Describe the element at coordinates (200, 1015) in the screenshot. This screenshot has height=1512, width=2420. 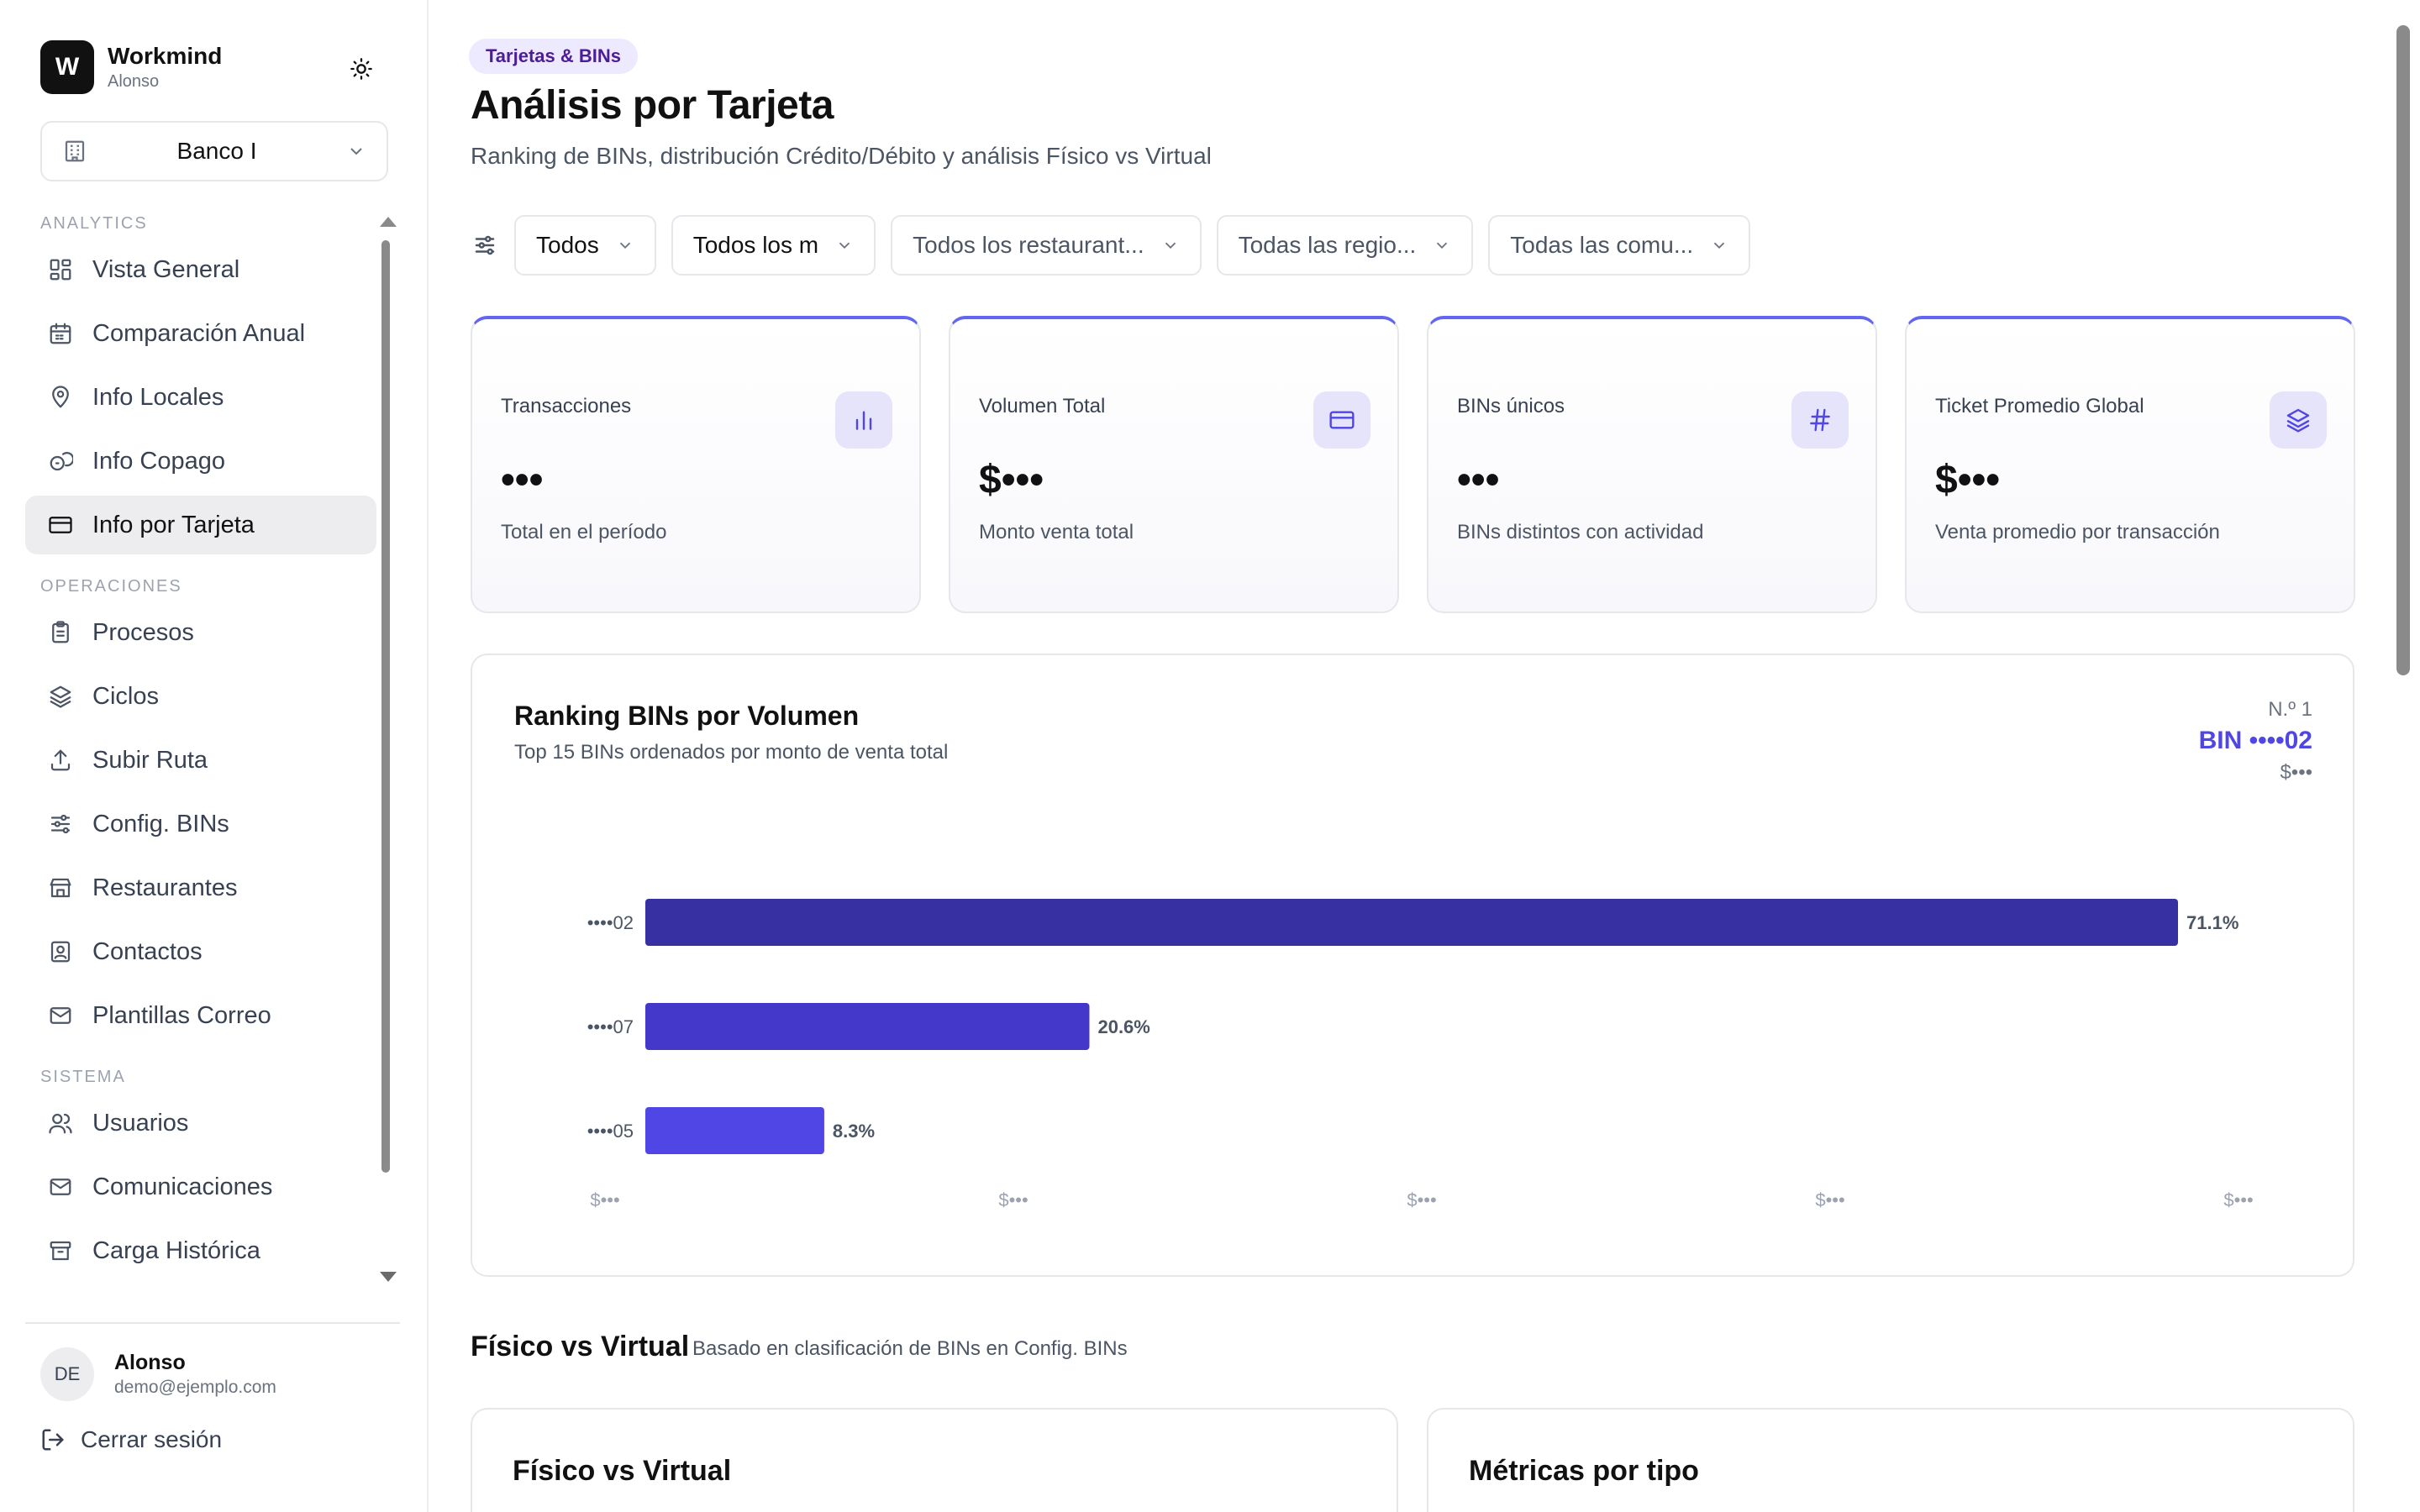
I see `sidebar-item-plantillas-correo: Plantillas Correo` at that location.